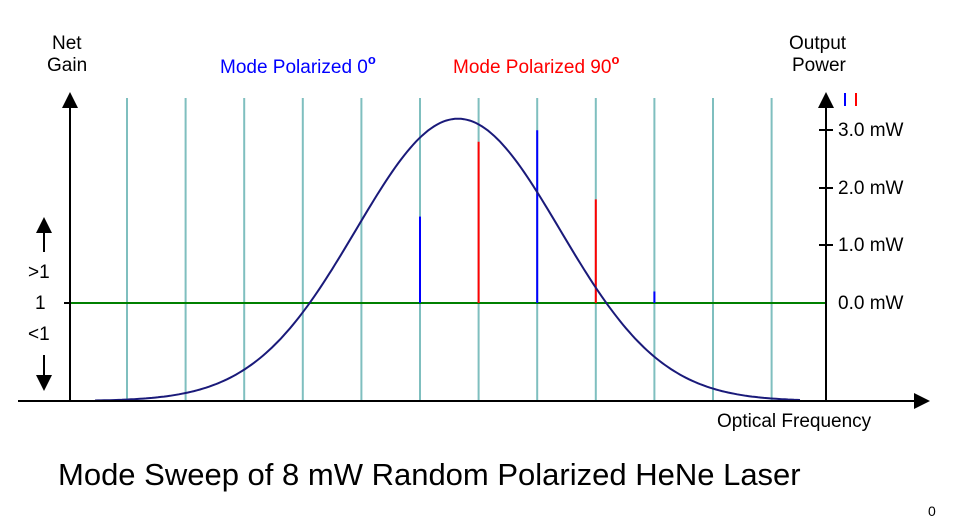  Describe the element at coordinates (39, 334) in the screenshot. I see `gain-less-label: <1` at that location.